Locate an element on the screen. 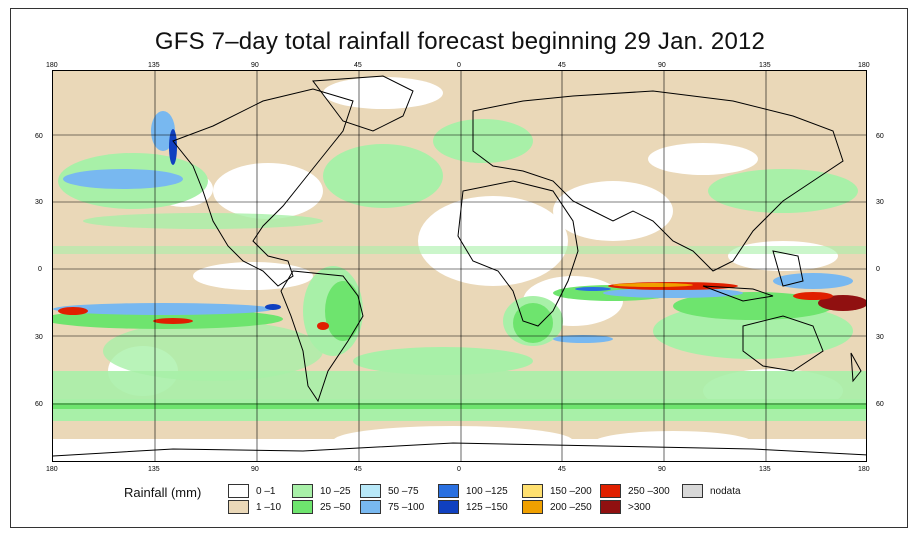 The width and height of the screenshot is (920, 539). legend-label: 100 –125 is located at coordinates (487, 491).